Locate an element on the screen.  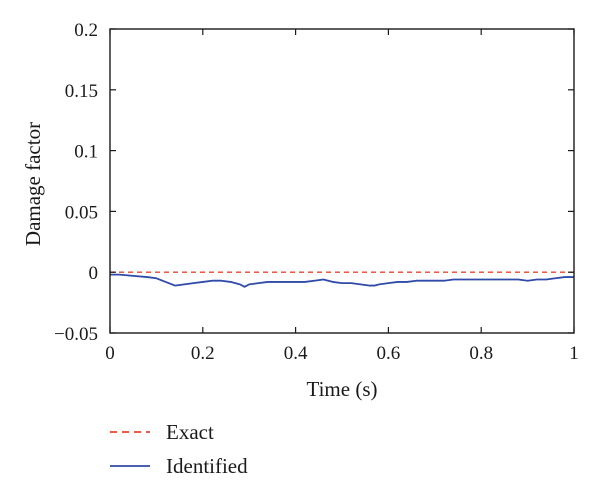
y-tick-label: 0.1 is located at coordinates (86, 152).